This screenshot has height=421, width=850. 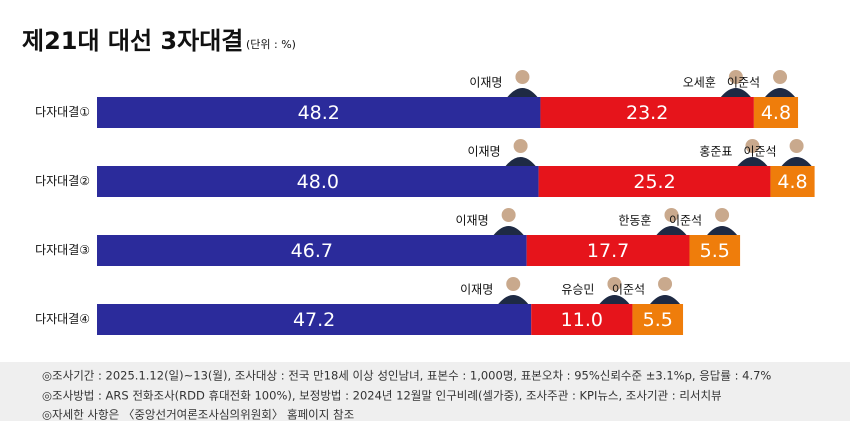 I want to click on value-label: 25.2, so click(x=654, y=182).